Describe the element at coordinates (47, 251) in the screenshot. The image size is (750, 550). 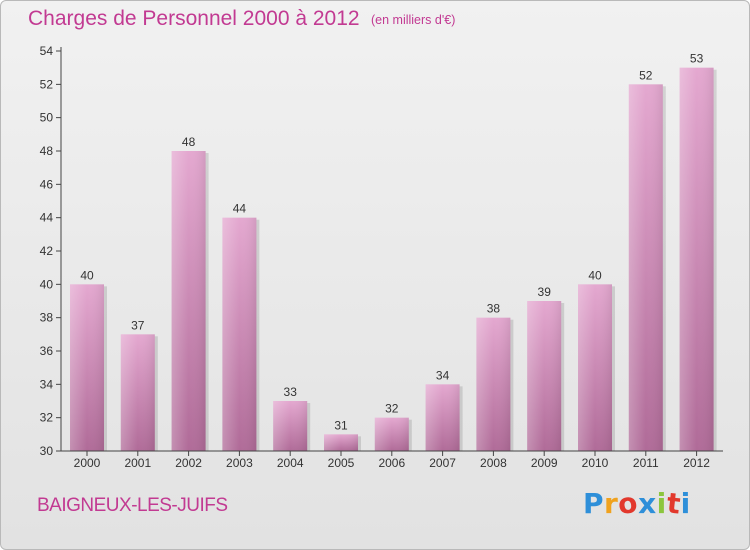
I see `y-tick-label: 42` at that location.